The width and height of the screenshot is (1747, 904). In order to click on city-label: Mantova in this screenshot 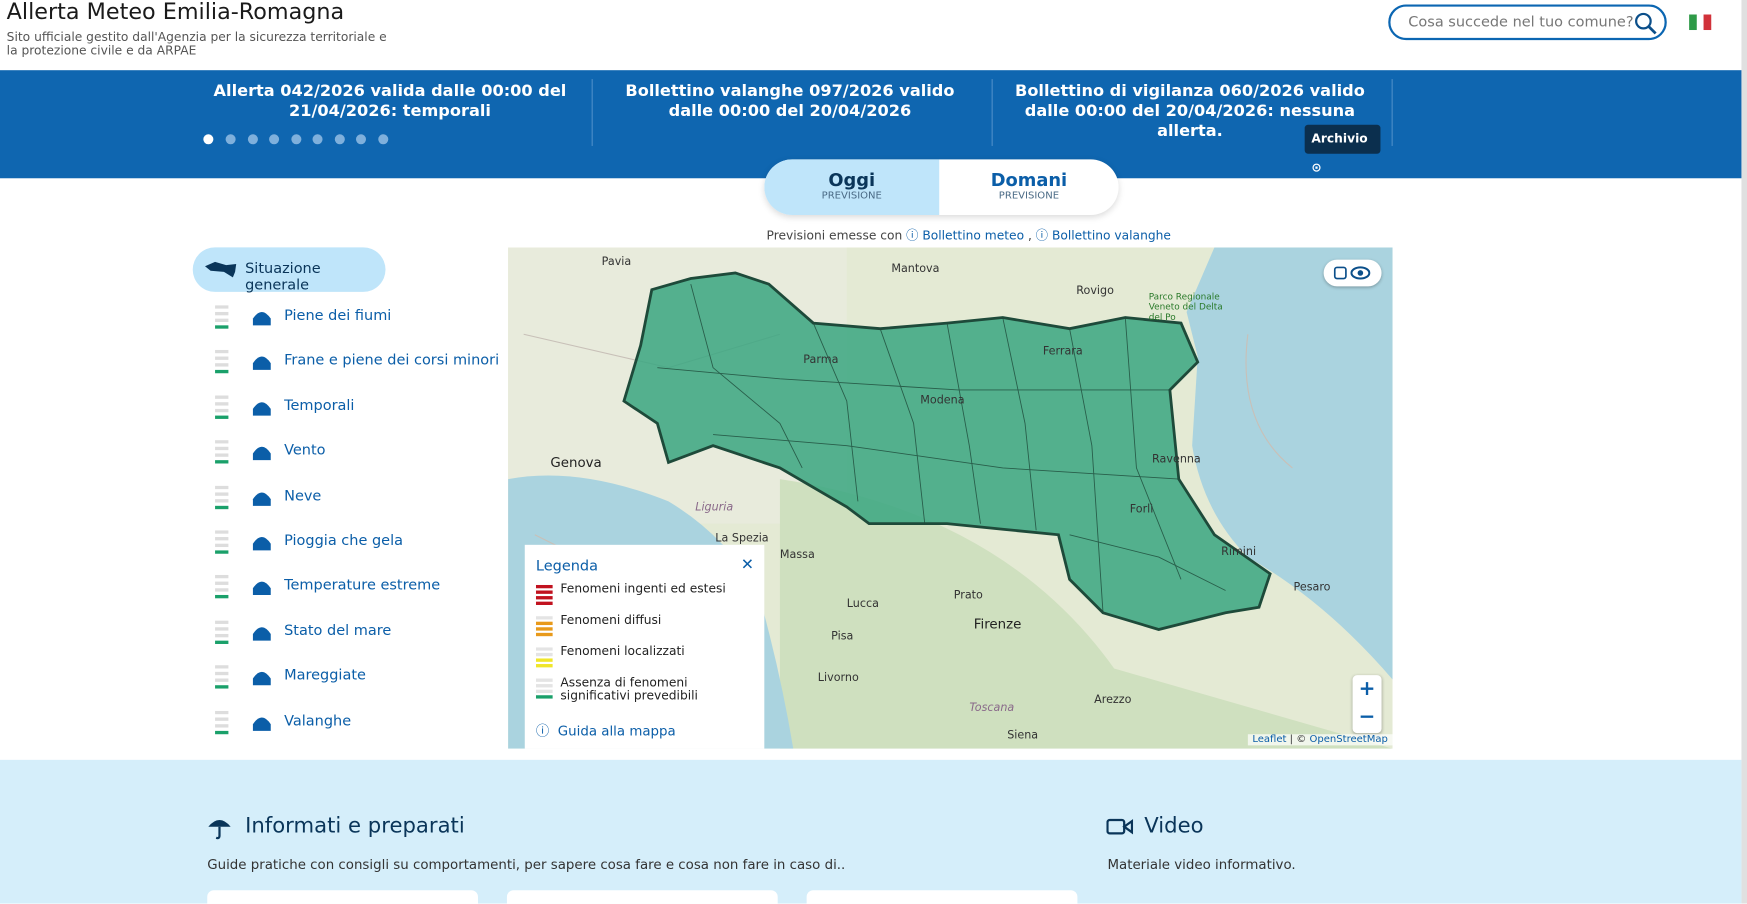, I will do `click(915, 269)`.